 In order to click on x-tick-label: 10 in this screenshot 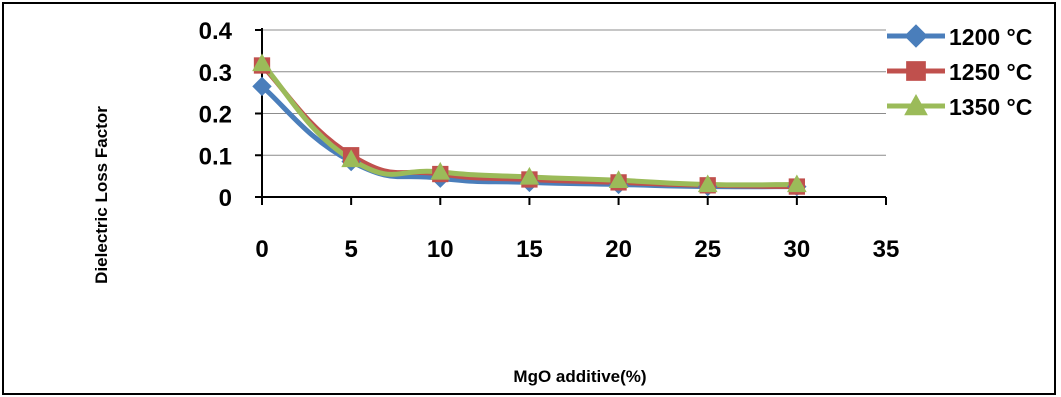, I will do `click(440, 249)`.